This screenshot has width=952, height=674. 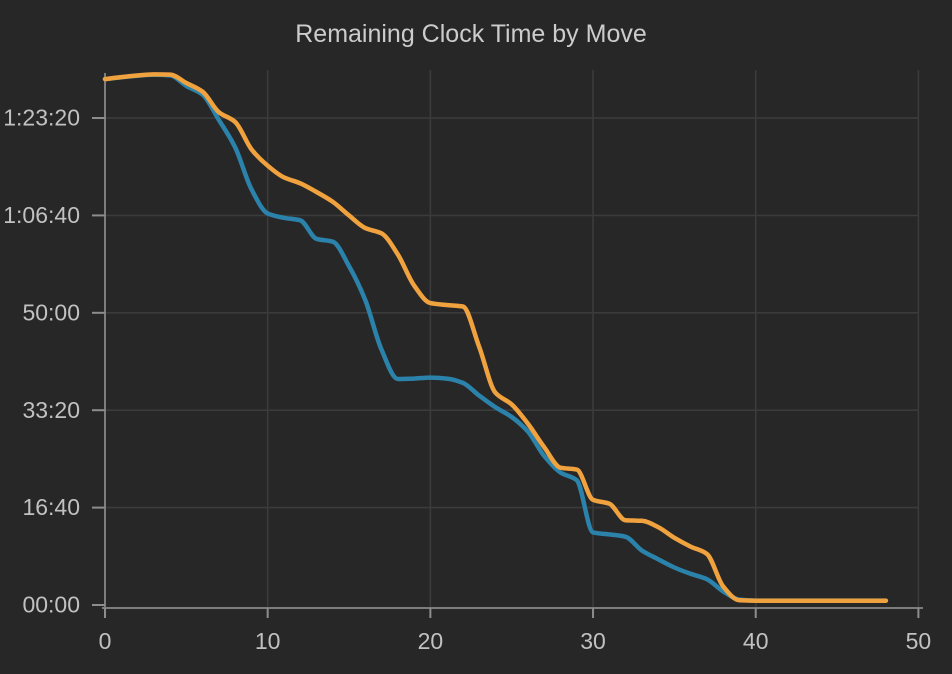 What do you see at coordinates (41, 118) in the screenshot?
I see `y-tick-label: 1:23:20` at bounding box center [41, 118].